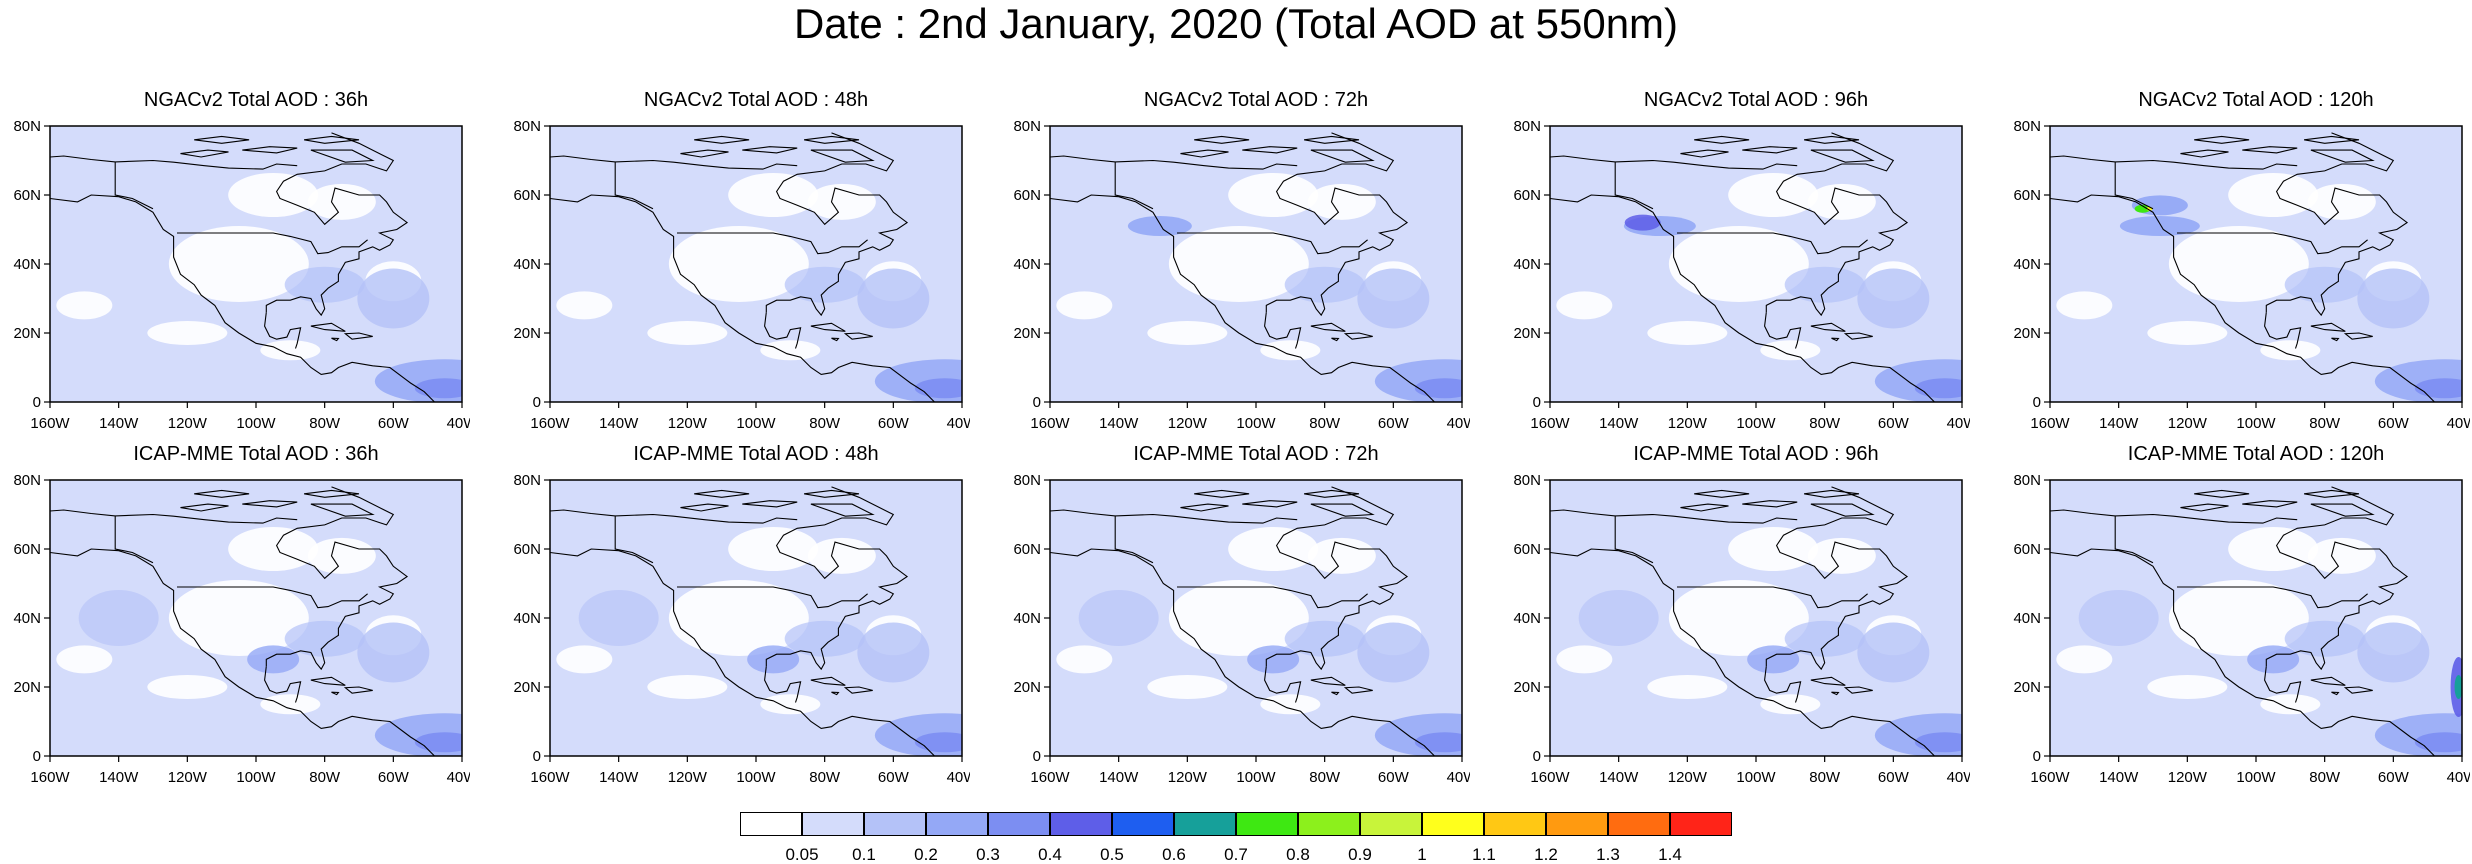 This screenshot has width=2472, height=864. I want to click on colorbar-label: 0.5, so click(1112, 854).